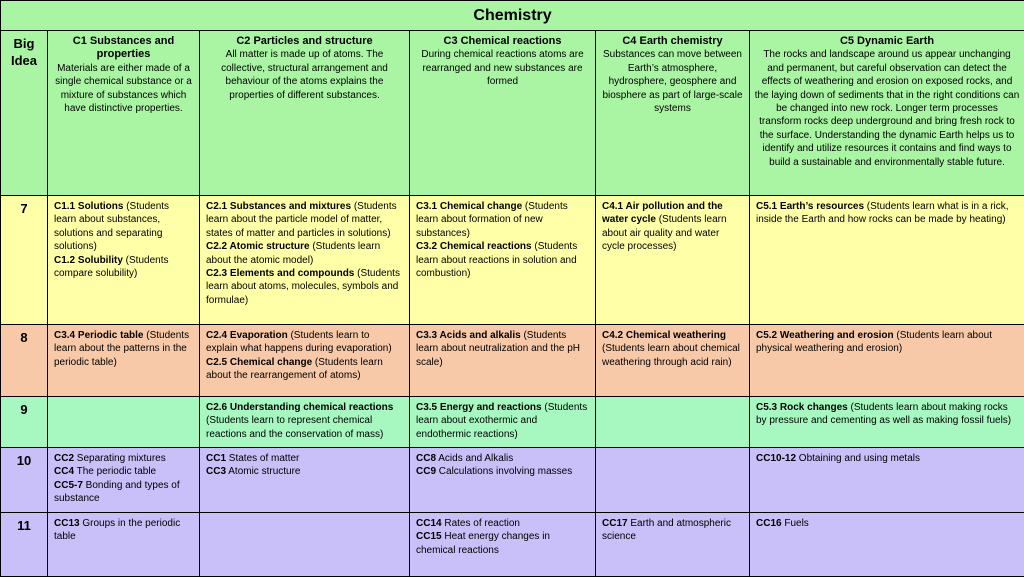 The image size is (1024, 577). I want to click on topic-title: CC9, so click(426, 471).